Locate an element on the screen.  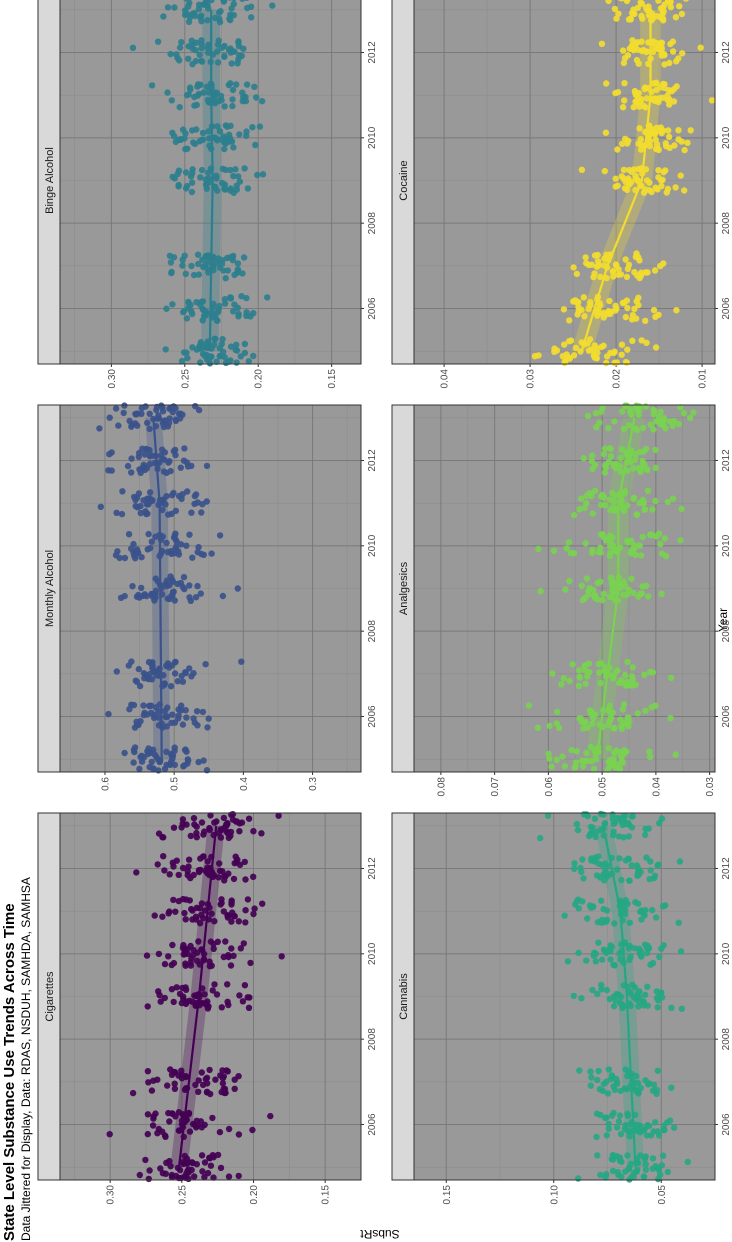
y-tick-label: 0.15 is located at coordinates (332, 379).